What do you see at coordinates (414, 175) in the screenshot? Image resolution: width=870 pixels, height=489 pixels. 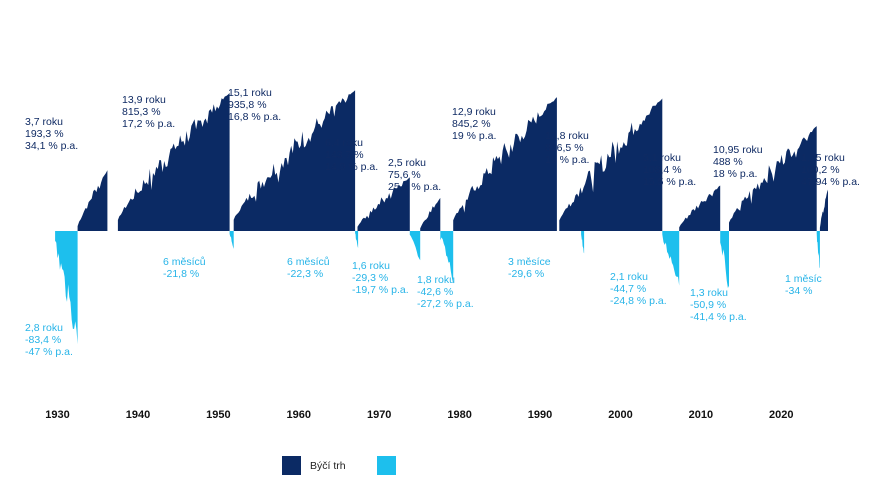 I see `bull-market-label-5: 2,5 roku 75,6 % 25,3 % p.a.` at bounding box center [414, 175].